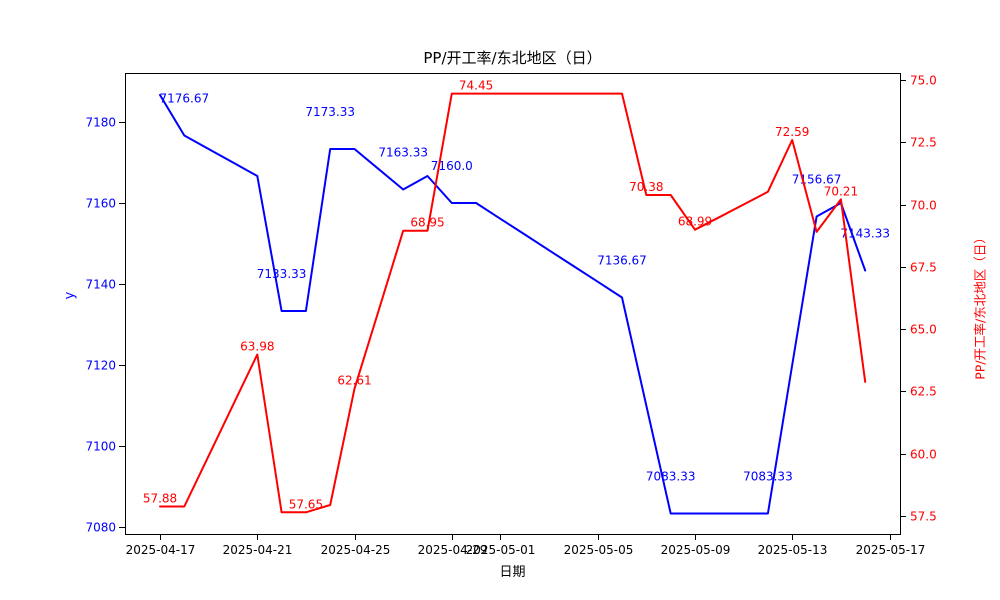 The width and height of the screenshot is (1000, 600). I want to click on x-tick-label: 2025-04-17, so click(161, 550).